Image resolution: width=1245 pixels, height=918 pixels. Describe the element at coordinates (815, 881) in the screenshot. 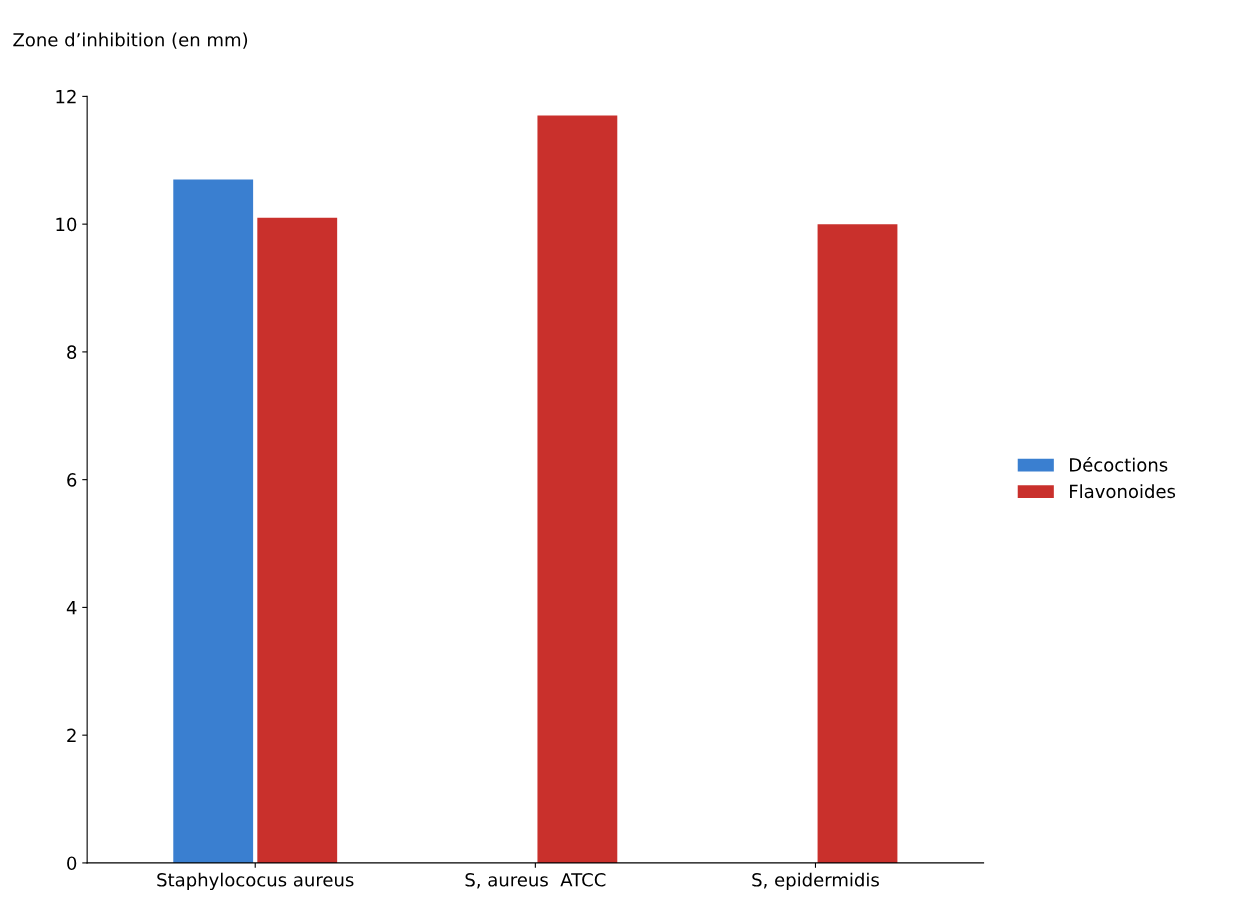

I see `x-tick-label: S, epidermidis` at that location.